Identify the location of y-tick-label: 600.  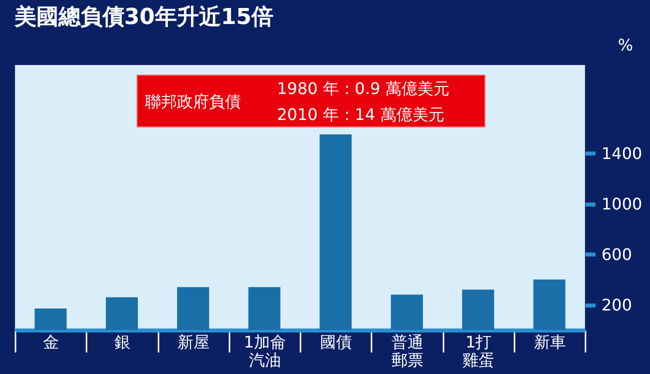
(617, 254).